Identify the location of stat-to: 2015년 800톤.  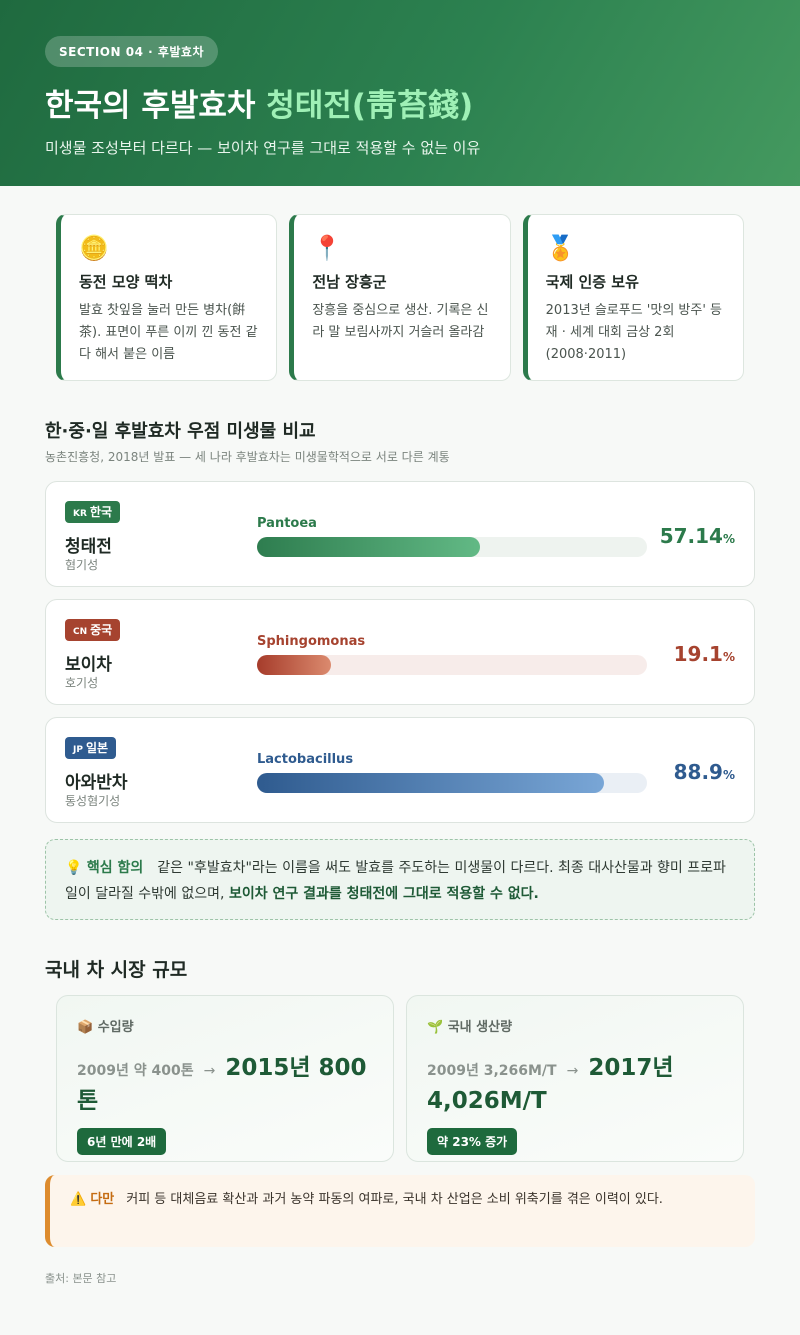
(222, 1084).